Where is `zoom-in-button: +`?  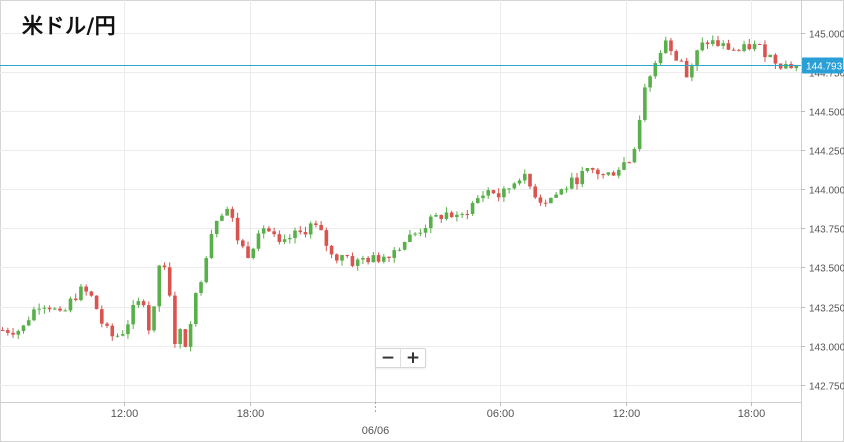 zoom-in-button: + is located at coordinates (412, 358).